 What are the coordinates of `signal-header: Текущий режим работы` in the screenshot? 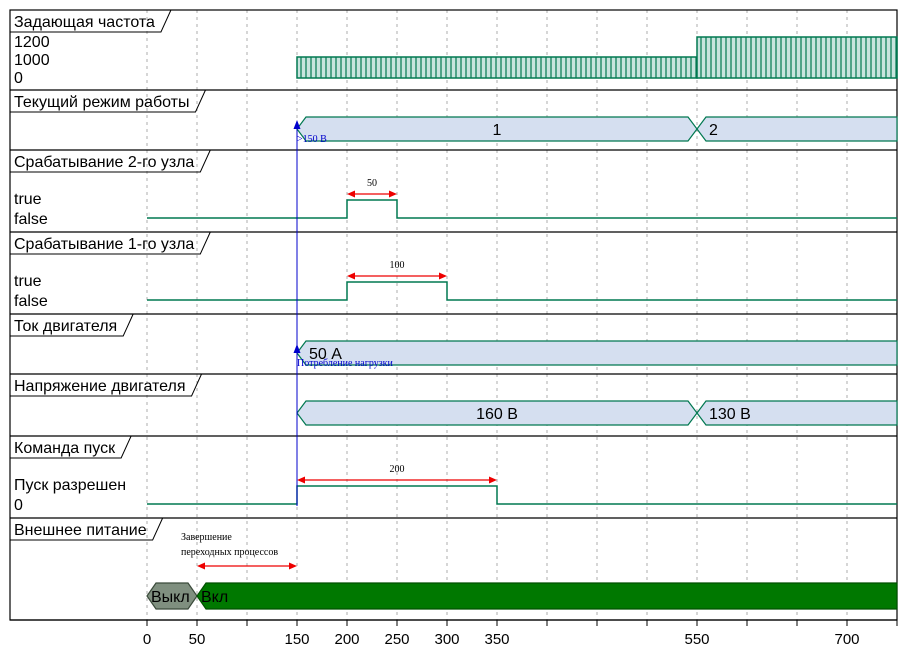 It's located at (108, 101).